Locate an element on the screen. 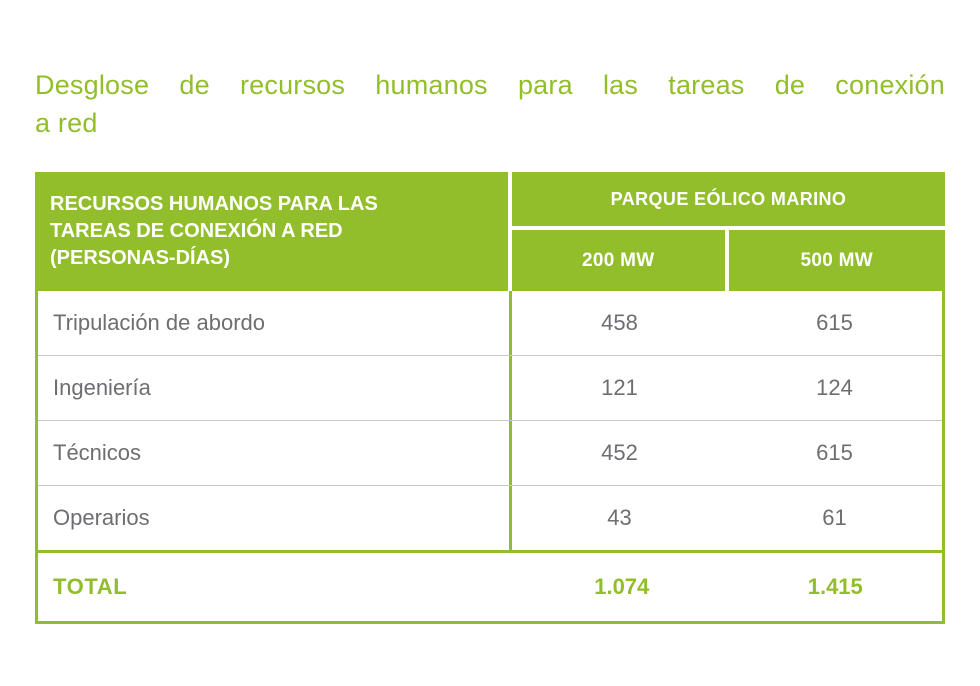 The image size is (980, 686). value-200mw: 43 is located at coordinates (619, 517).